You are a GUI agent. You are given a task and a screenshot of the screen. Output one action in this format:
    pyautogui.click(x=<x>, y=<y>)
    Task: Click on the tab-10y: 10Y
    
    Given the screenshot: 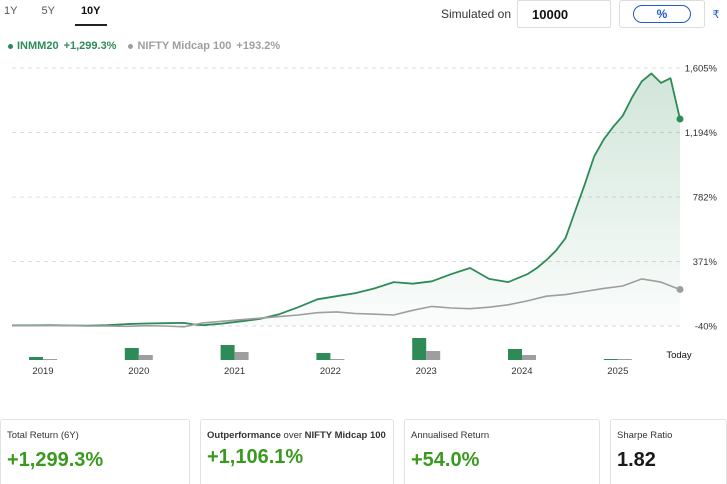 What is the action you would take?
    pyautogui.click(x=90, y=13)
    